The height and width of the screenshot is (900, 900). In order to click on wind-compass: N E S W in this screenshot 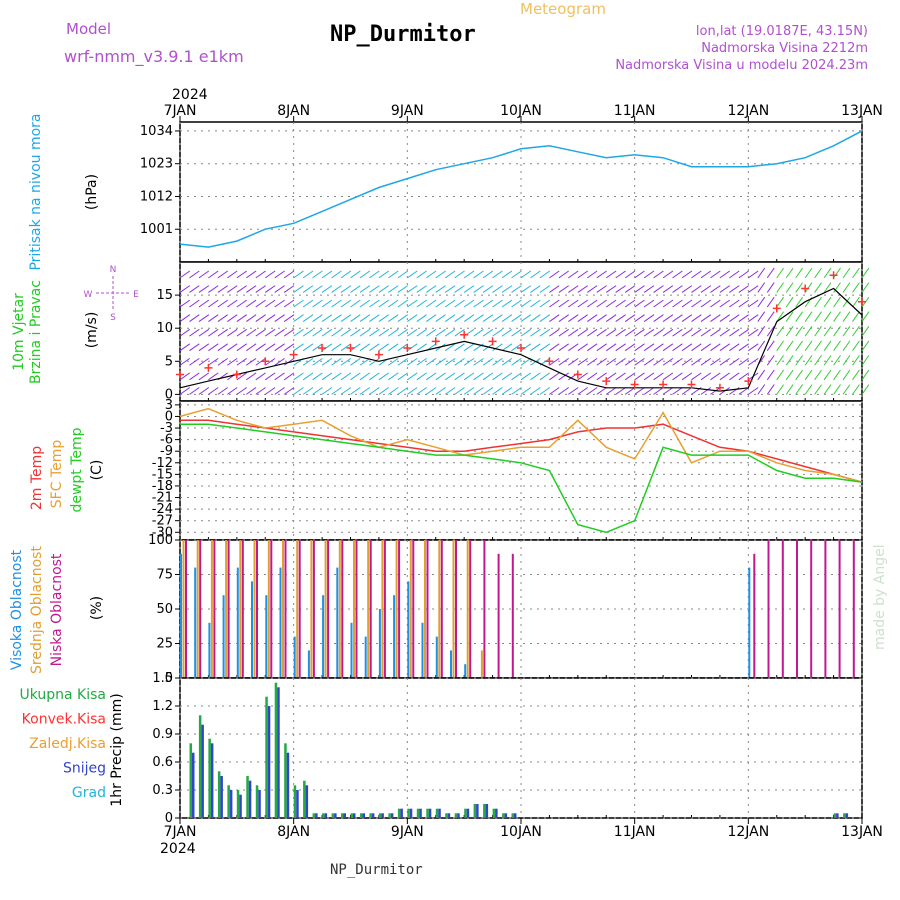, I will do `click(112, 294)`.